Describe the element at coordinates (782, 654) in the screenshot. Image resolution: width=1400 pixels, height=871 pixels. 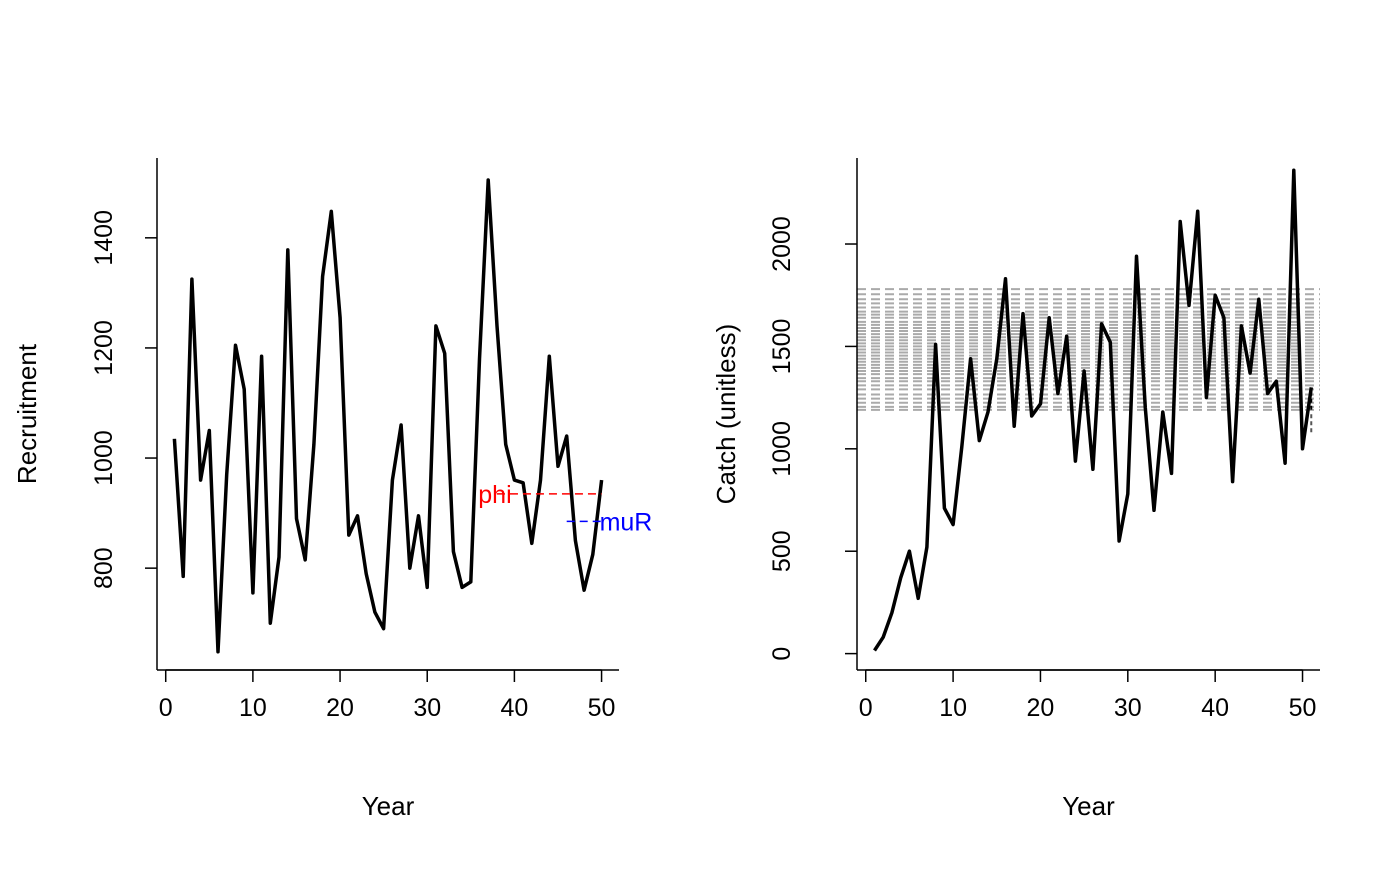
I see `y-tick-label: 0` at that location.